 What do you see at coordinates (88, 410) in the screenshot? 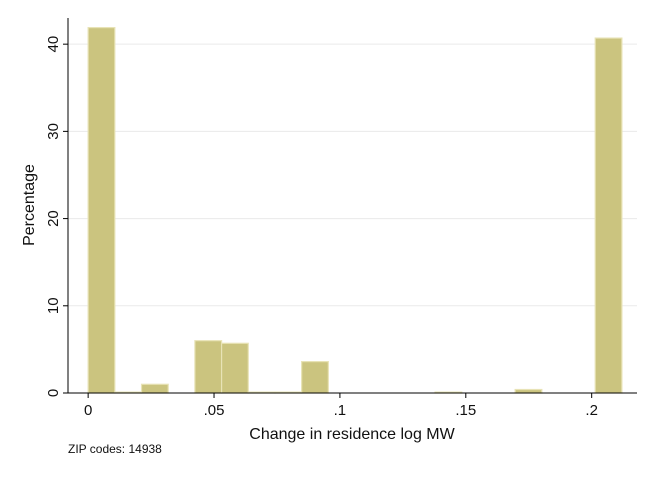
I see `x-tick-label-0: 0` at bounding box center [88, 410].